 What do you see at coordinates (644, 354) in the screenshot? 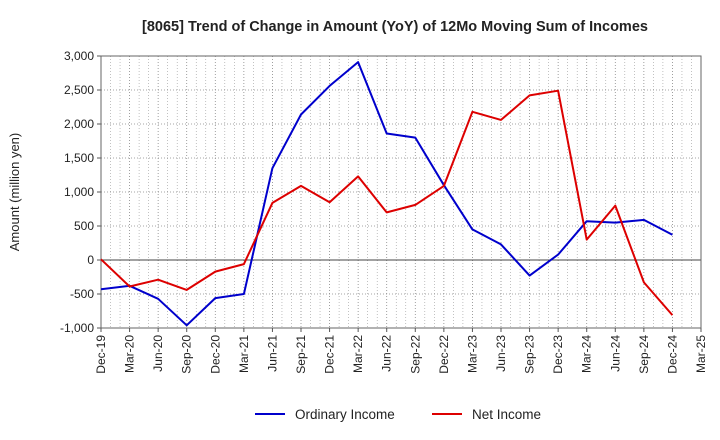
I see `x-tick-label: Sep-24` at bounding box center [644, 354].